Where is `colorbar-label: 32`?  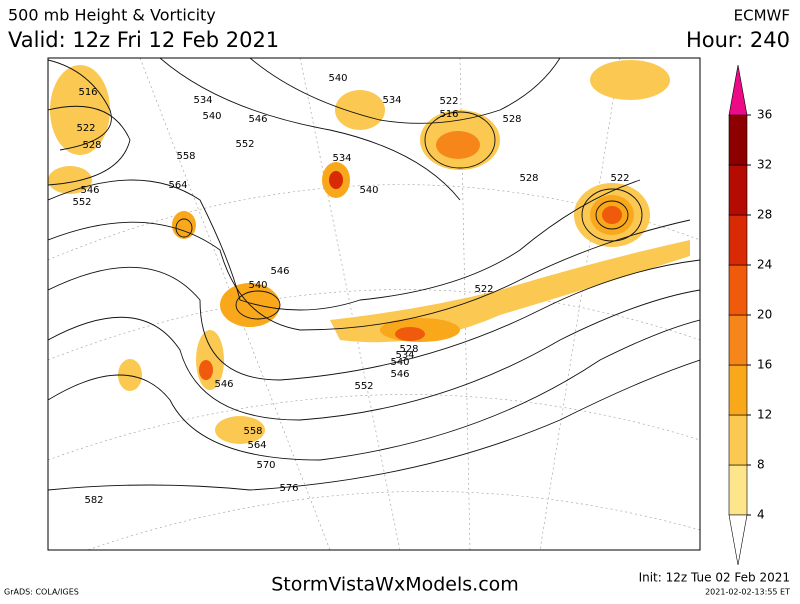
colorbar-label: 32 is located at coordinates (764, 165).